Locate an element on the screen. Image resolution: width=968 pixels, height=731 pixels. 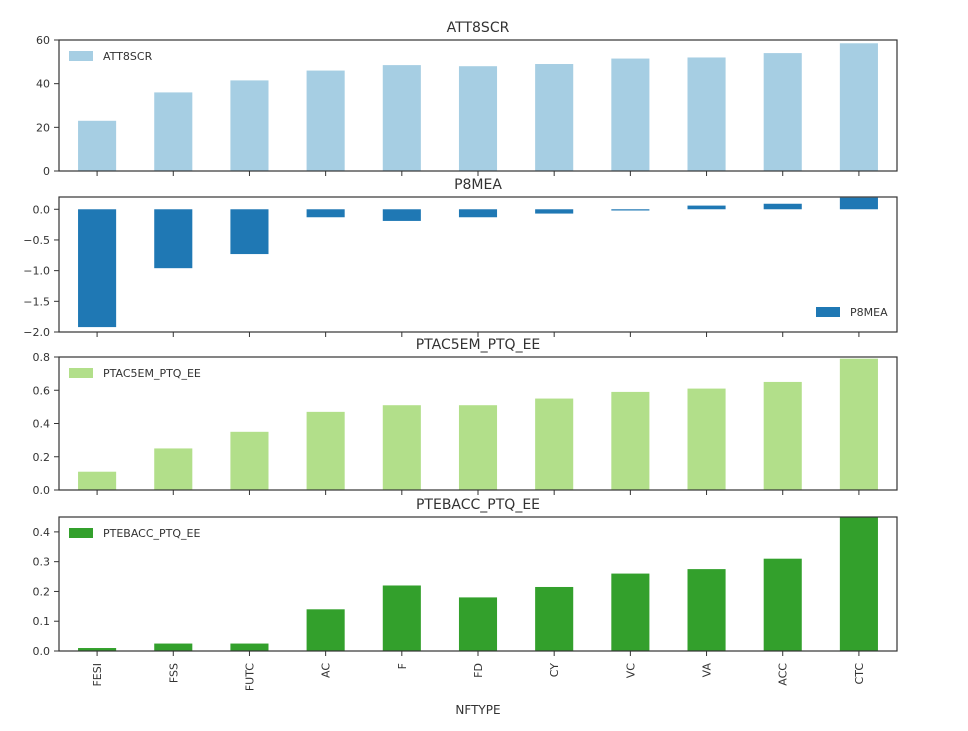
y-tick-label: −2.0 is located at coordinates (36, 332).